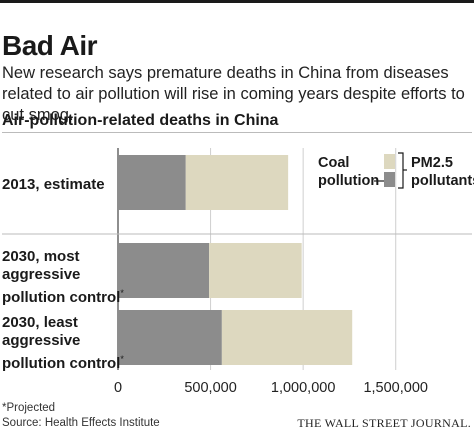  What do you see at coordinates (210, 388) in the screenshot?
I see `x-tick-label: 500,000` at bounding box center [210, 388].